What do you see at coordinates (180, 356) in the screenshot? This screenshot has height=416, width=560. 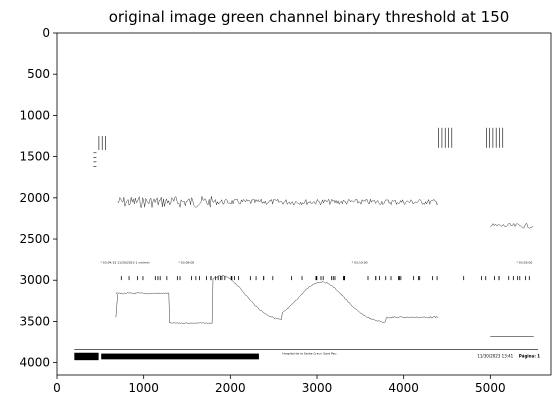 I see `footer-bar-main` at bounding box center [180, 356].